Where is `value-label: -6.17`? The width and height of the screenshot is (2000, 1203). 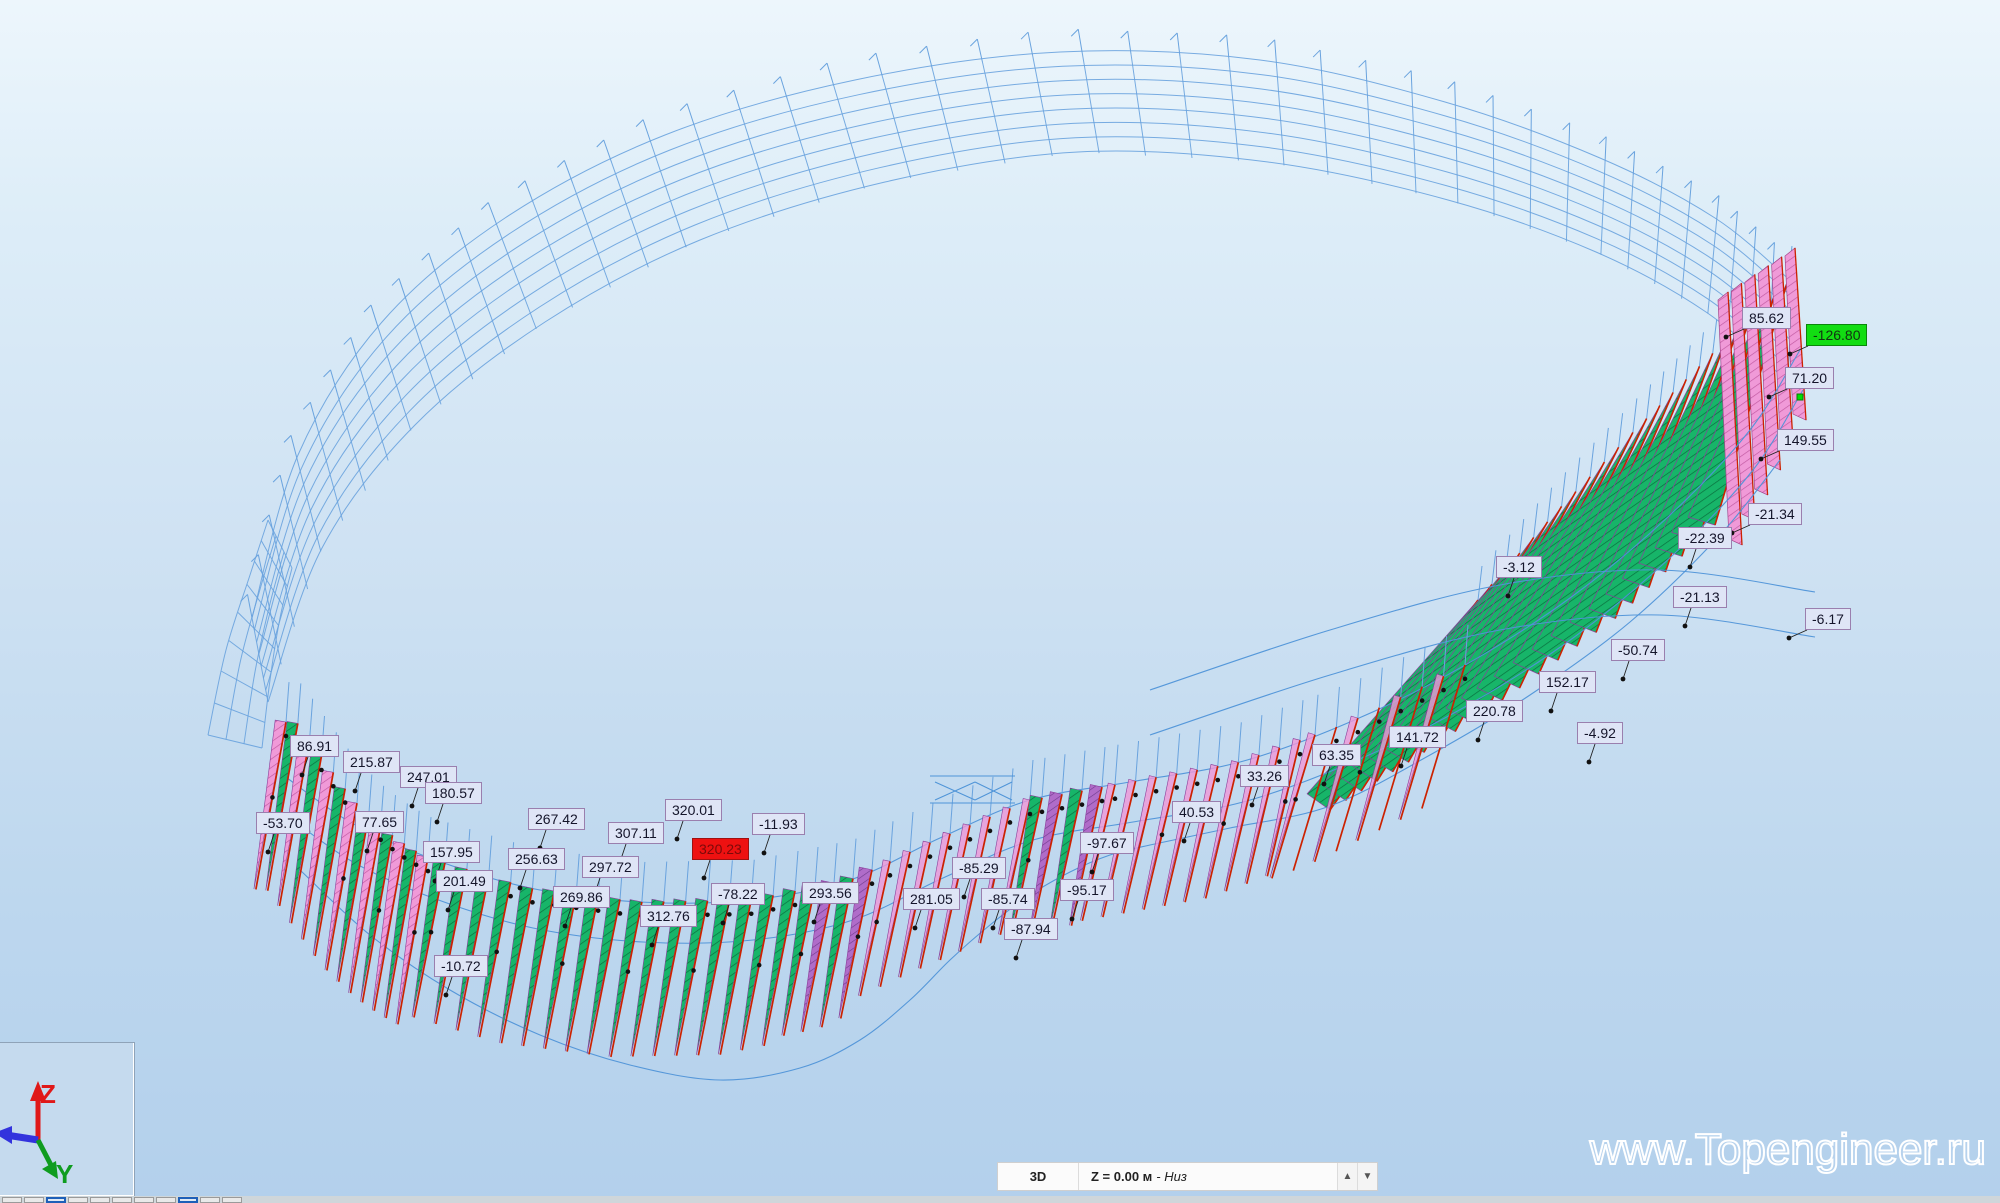 value-label: -6.17 is located at coordinates (1828, 619).